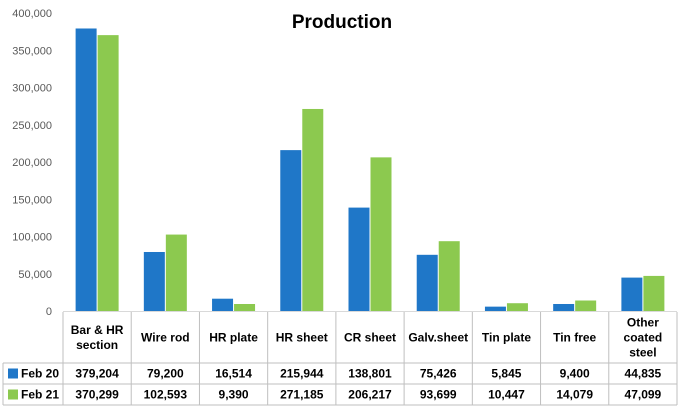  I want to click on category-label: Other coated steel, so click(643, 338).